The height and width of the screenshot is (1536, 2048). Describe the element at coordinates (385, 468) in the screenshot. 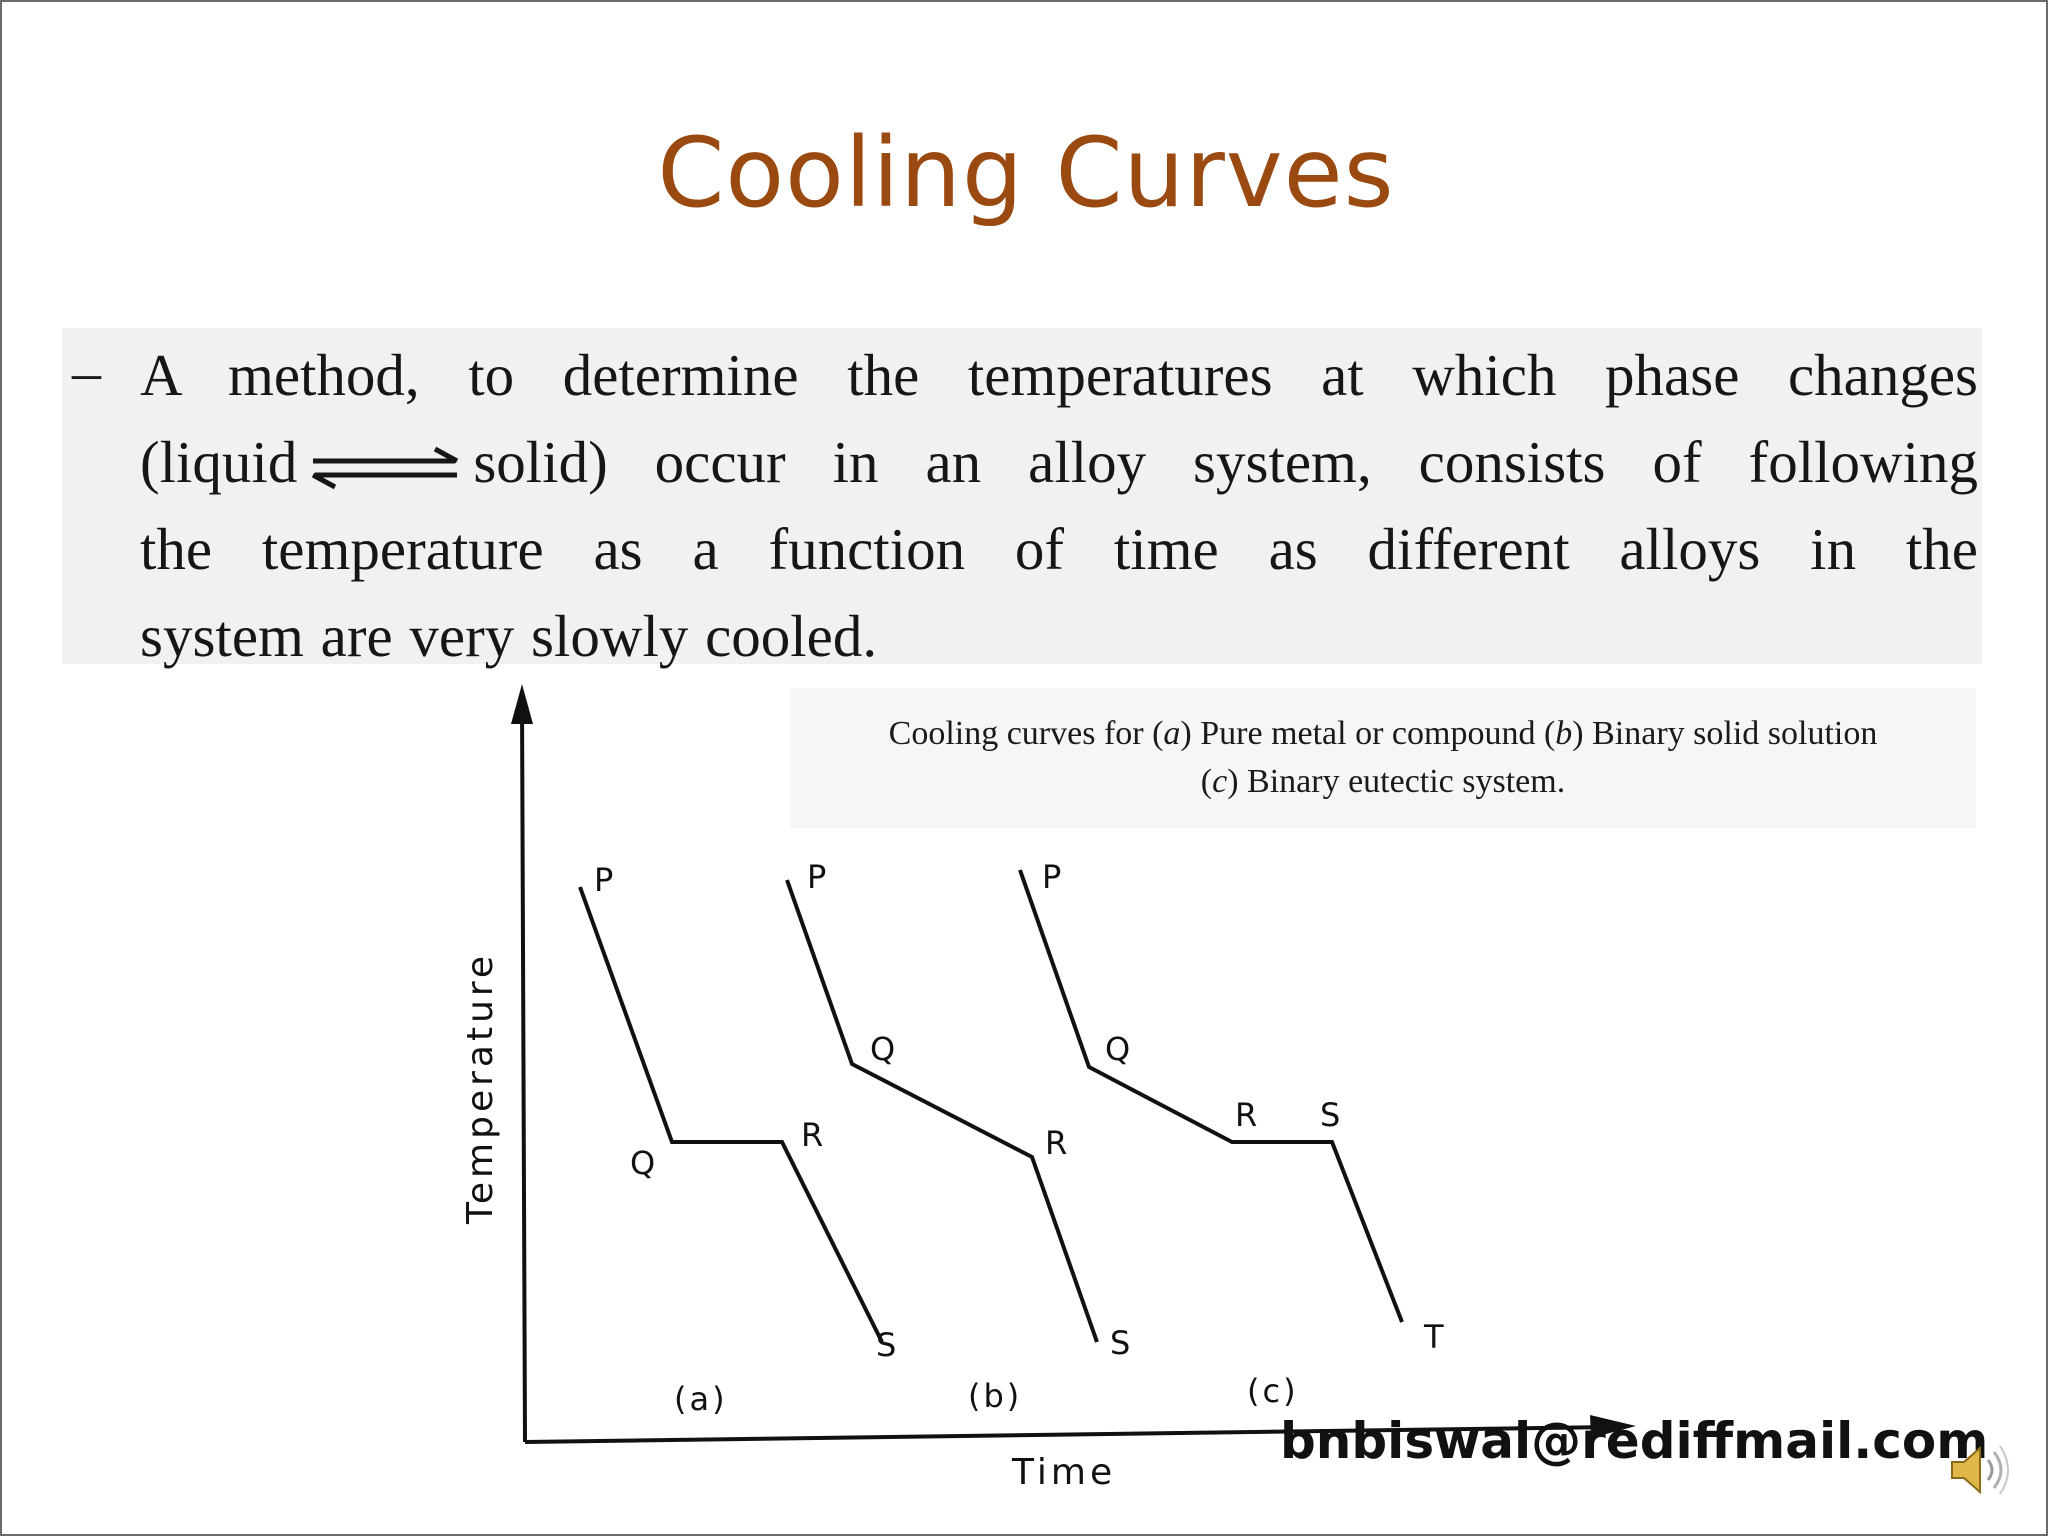

I see `equilibrium-arrows-icon` at that location.